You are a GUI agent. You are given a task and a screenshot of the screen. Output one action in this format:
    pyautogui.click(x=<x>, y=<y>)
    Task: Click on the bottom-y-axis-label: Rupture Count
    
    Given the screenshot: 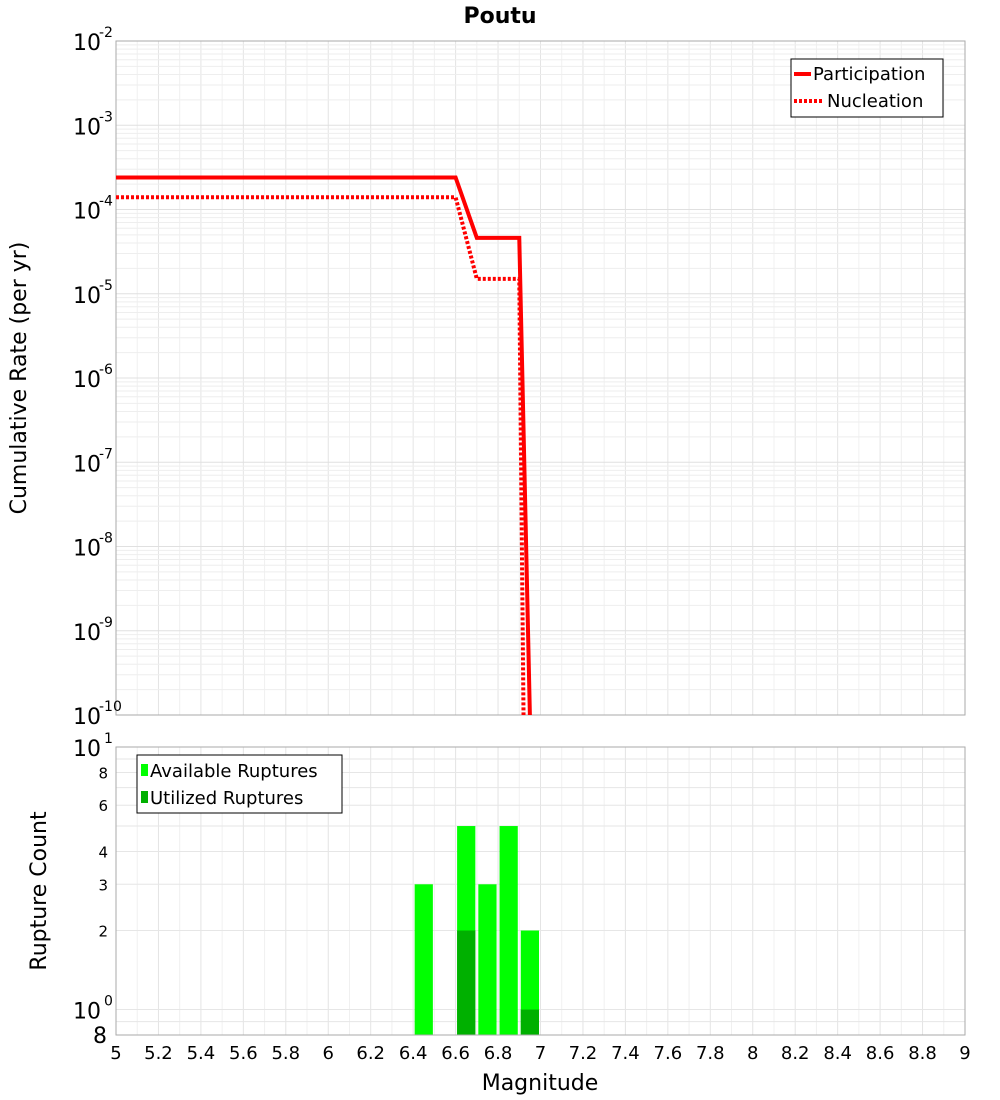 What is the action you would take?
    pyautogui.click(x=39, y=891)
    